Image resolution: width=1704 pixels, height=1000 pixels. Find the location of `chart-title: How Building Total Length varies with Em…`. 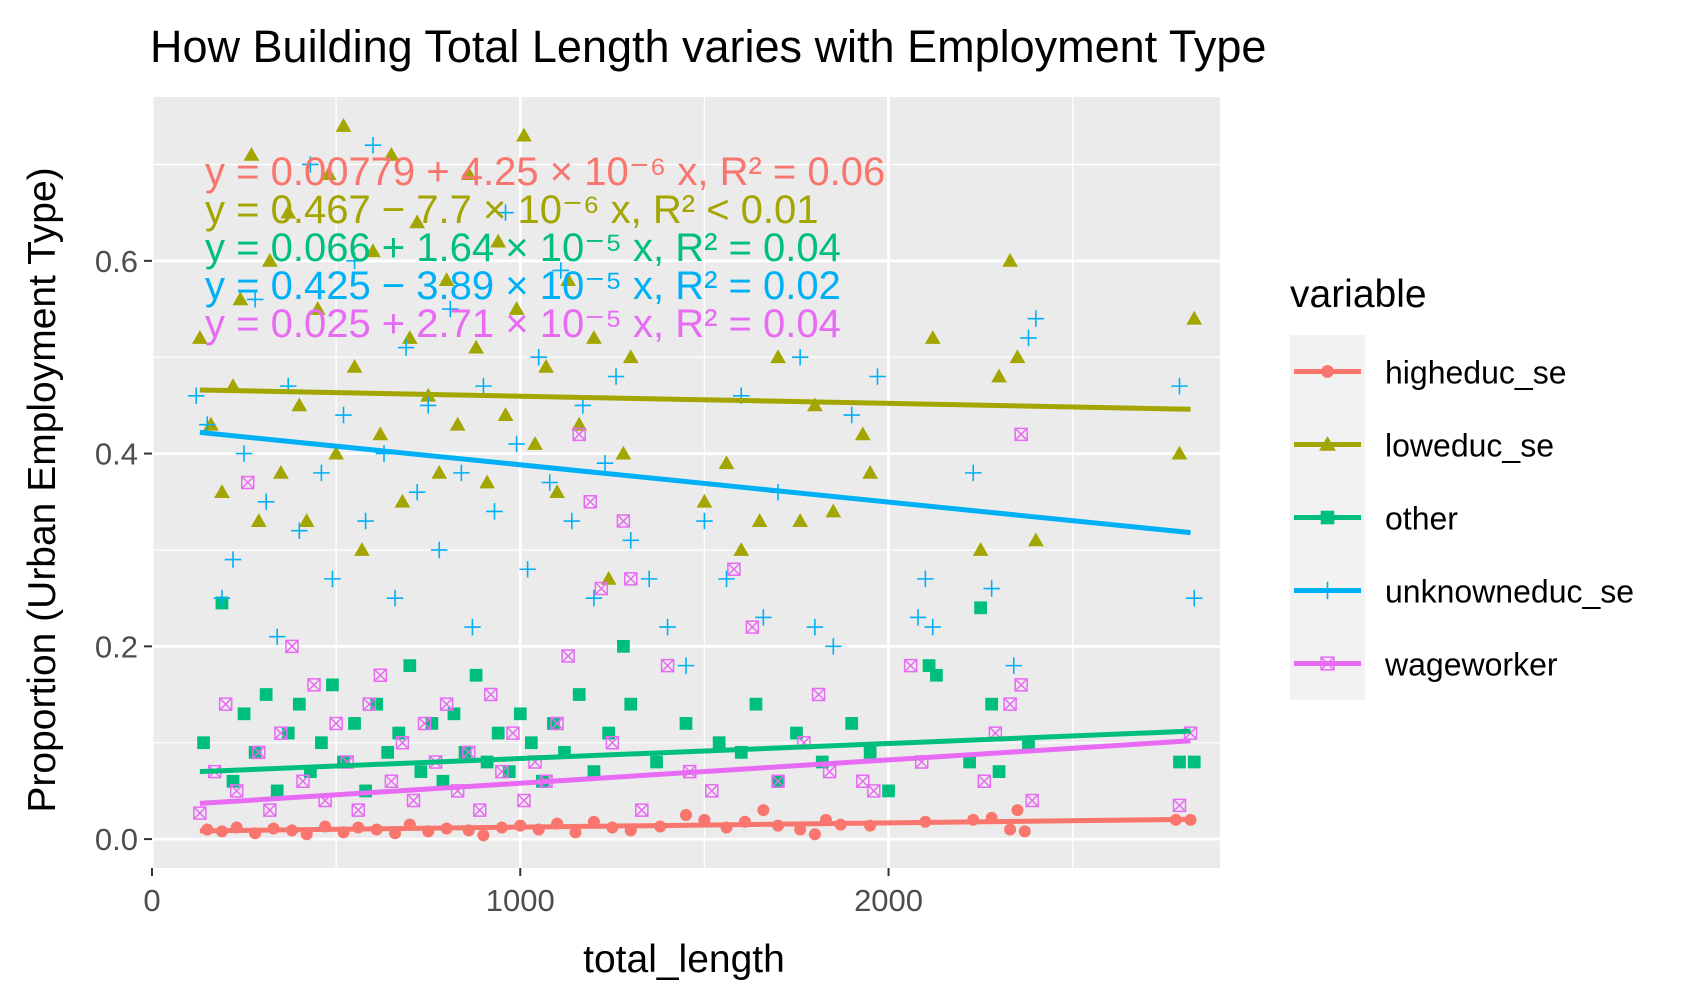

chart-title: How Building Total Length varies with Em… is located at coordinates (708, 46).